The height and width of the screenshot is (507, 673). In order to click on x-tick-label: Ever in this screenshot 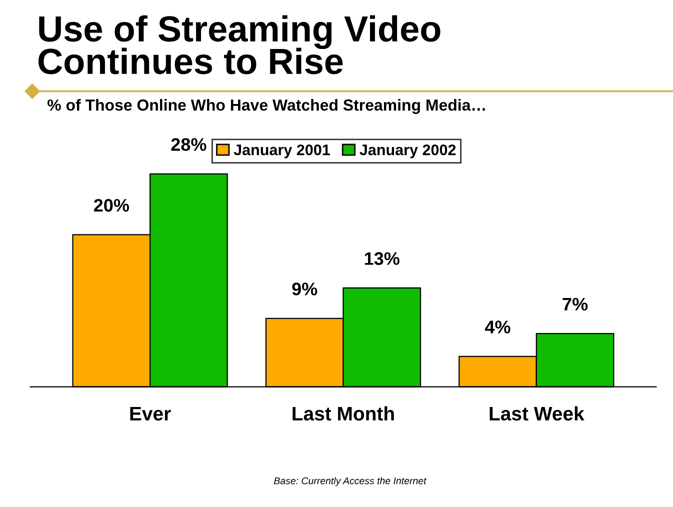, I will do `click(150, 414)`.